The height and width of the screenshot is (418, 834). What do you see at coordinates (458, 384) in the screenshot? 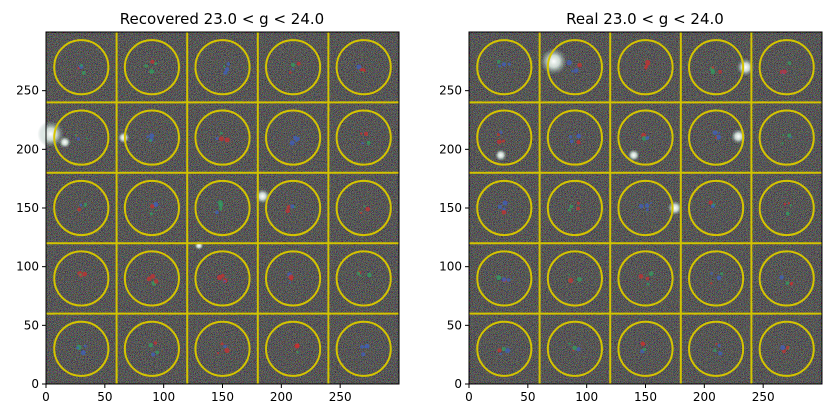
I see `y-tick-label: 0` at bounding box center [458, 384].